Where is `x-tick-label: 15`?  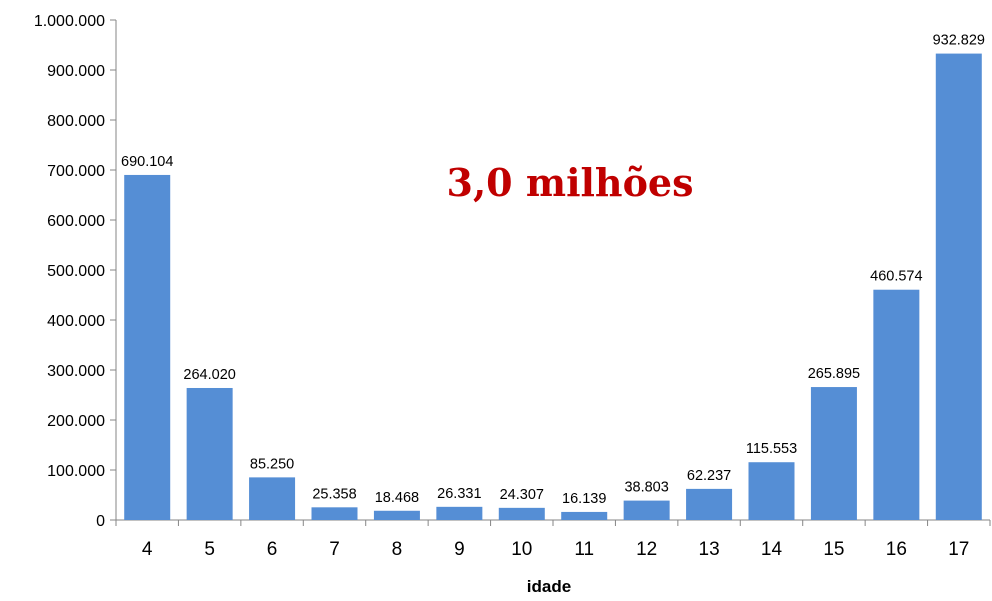
x-tick-label: 15 is located at coordinates (833, 549).